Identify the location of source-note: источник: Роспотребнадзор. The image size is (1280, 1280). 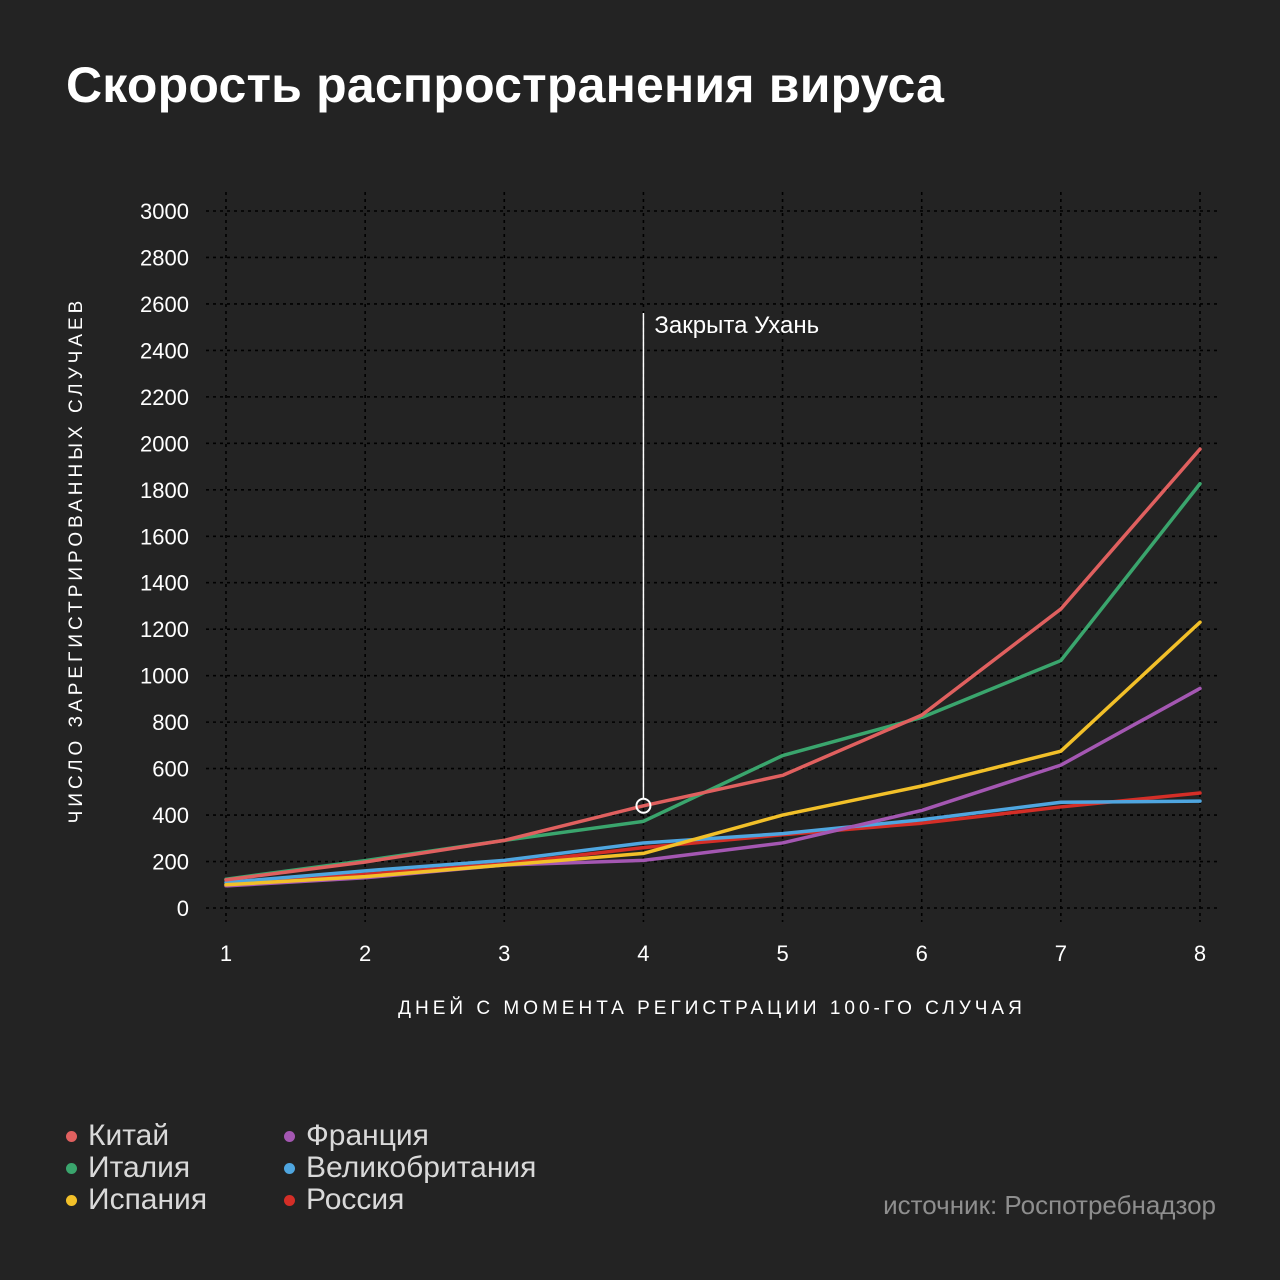
(1049, 1205).